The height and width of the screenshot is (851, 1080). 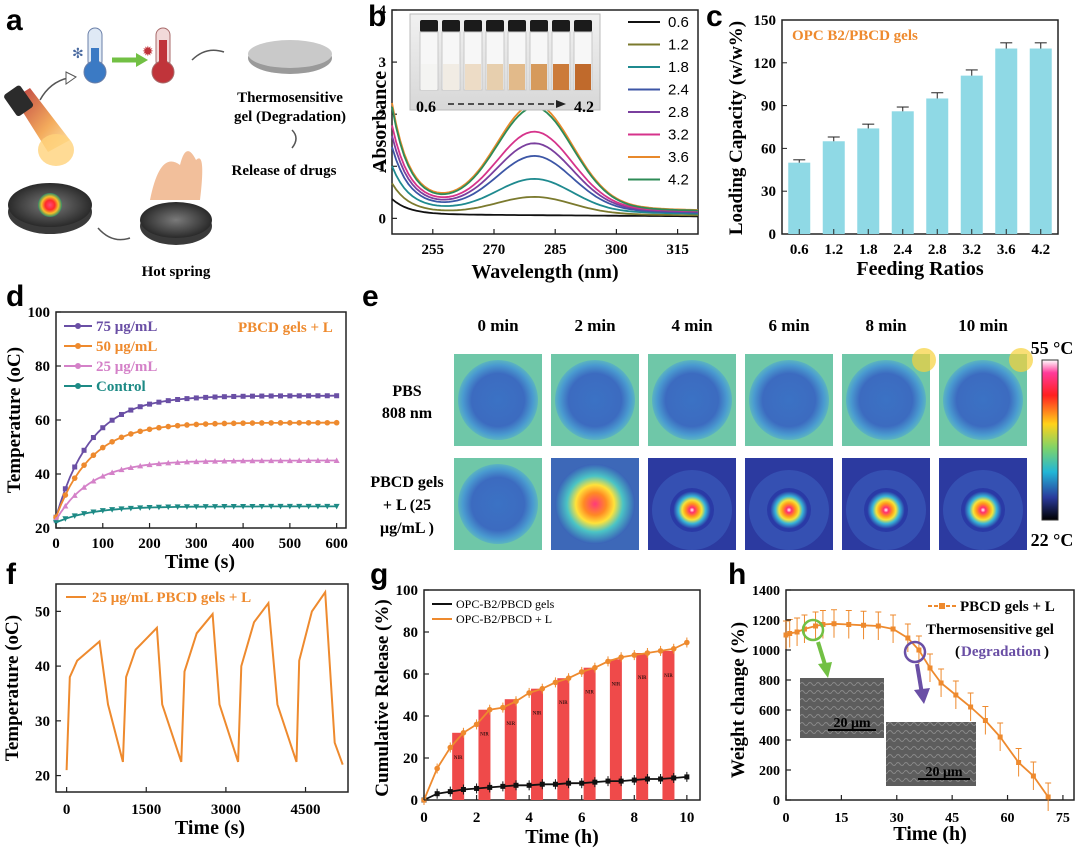 I want to click on legend-label-1: 50 μg/mL, so click(x=126, y=347).